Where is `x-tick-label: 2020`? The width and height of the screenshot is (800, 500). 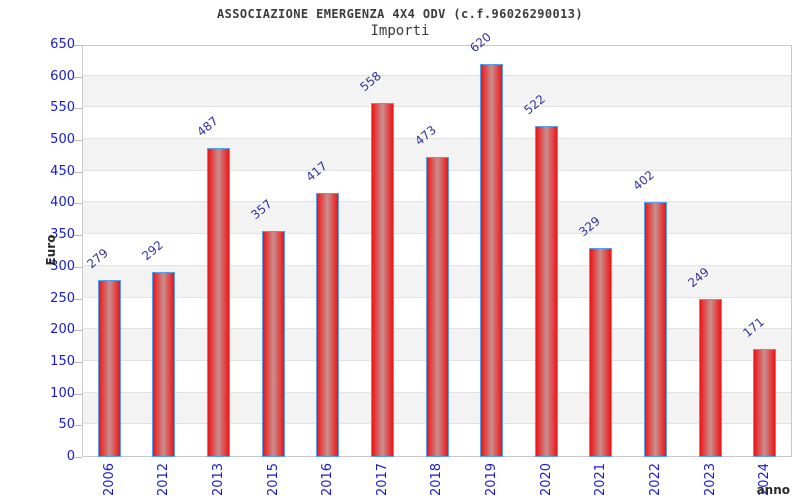
x-tick-label: 2020 is located at coordinates (546, 479).